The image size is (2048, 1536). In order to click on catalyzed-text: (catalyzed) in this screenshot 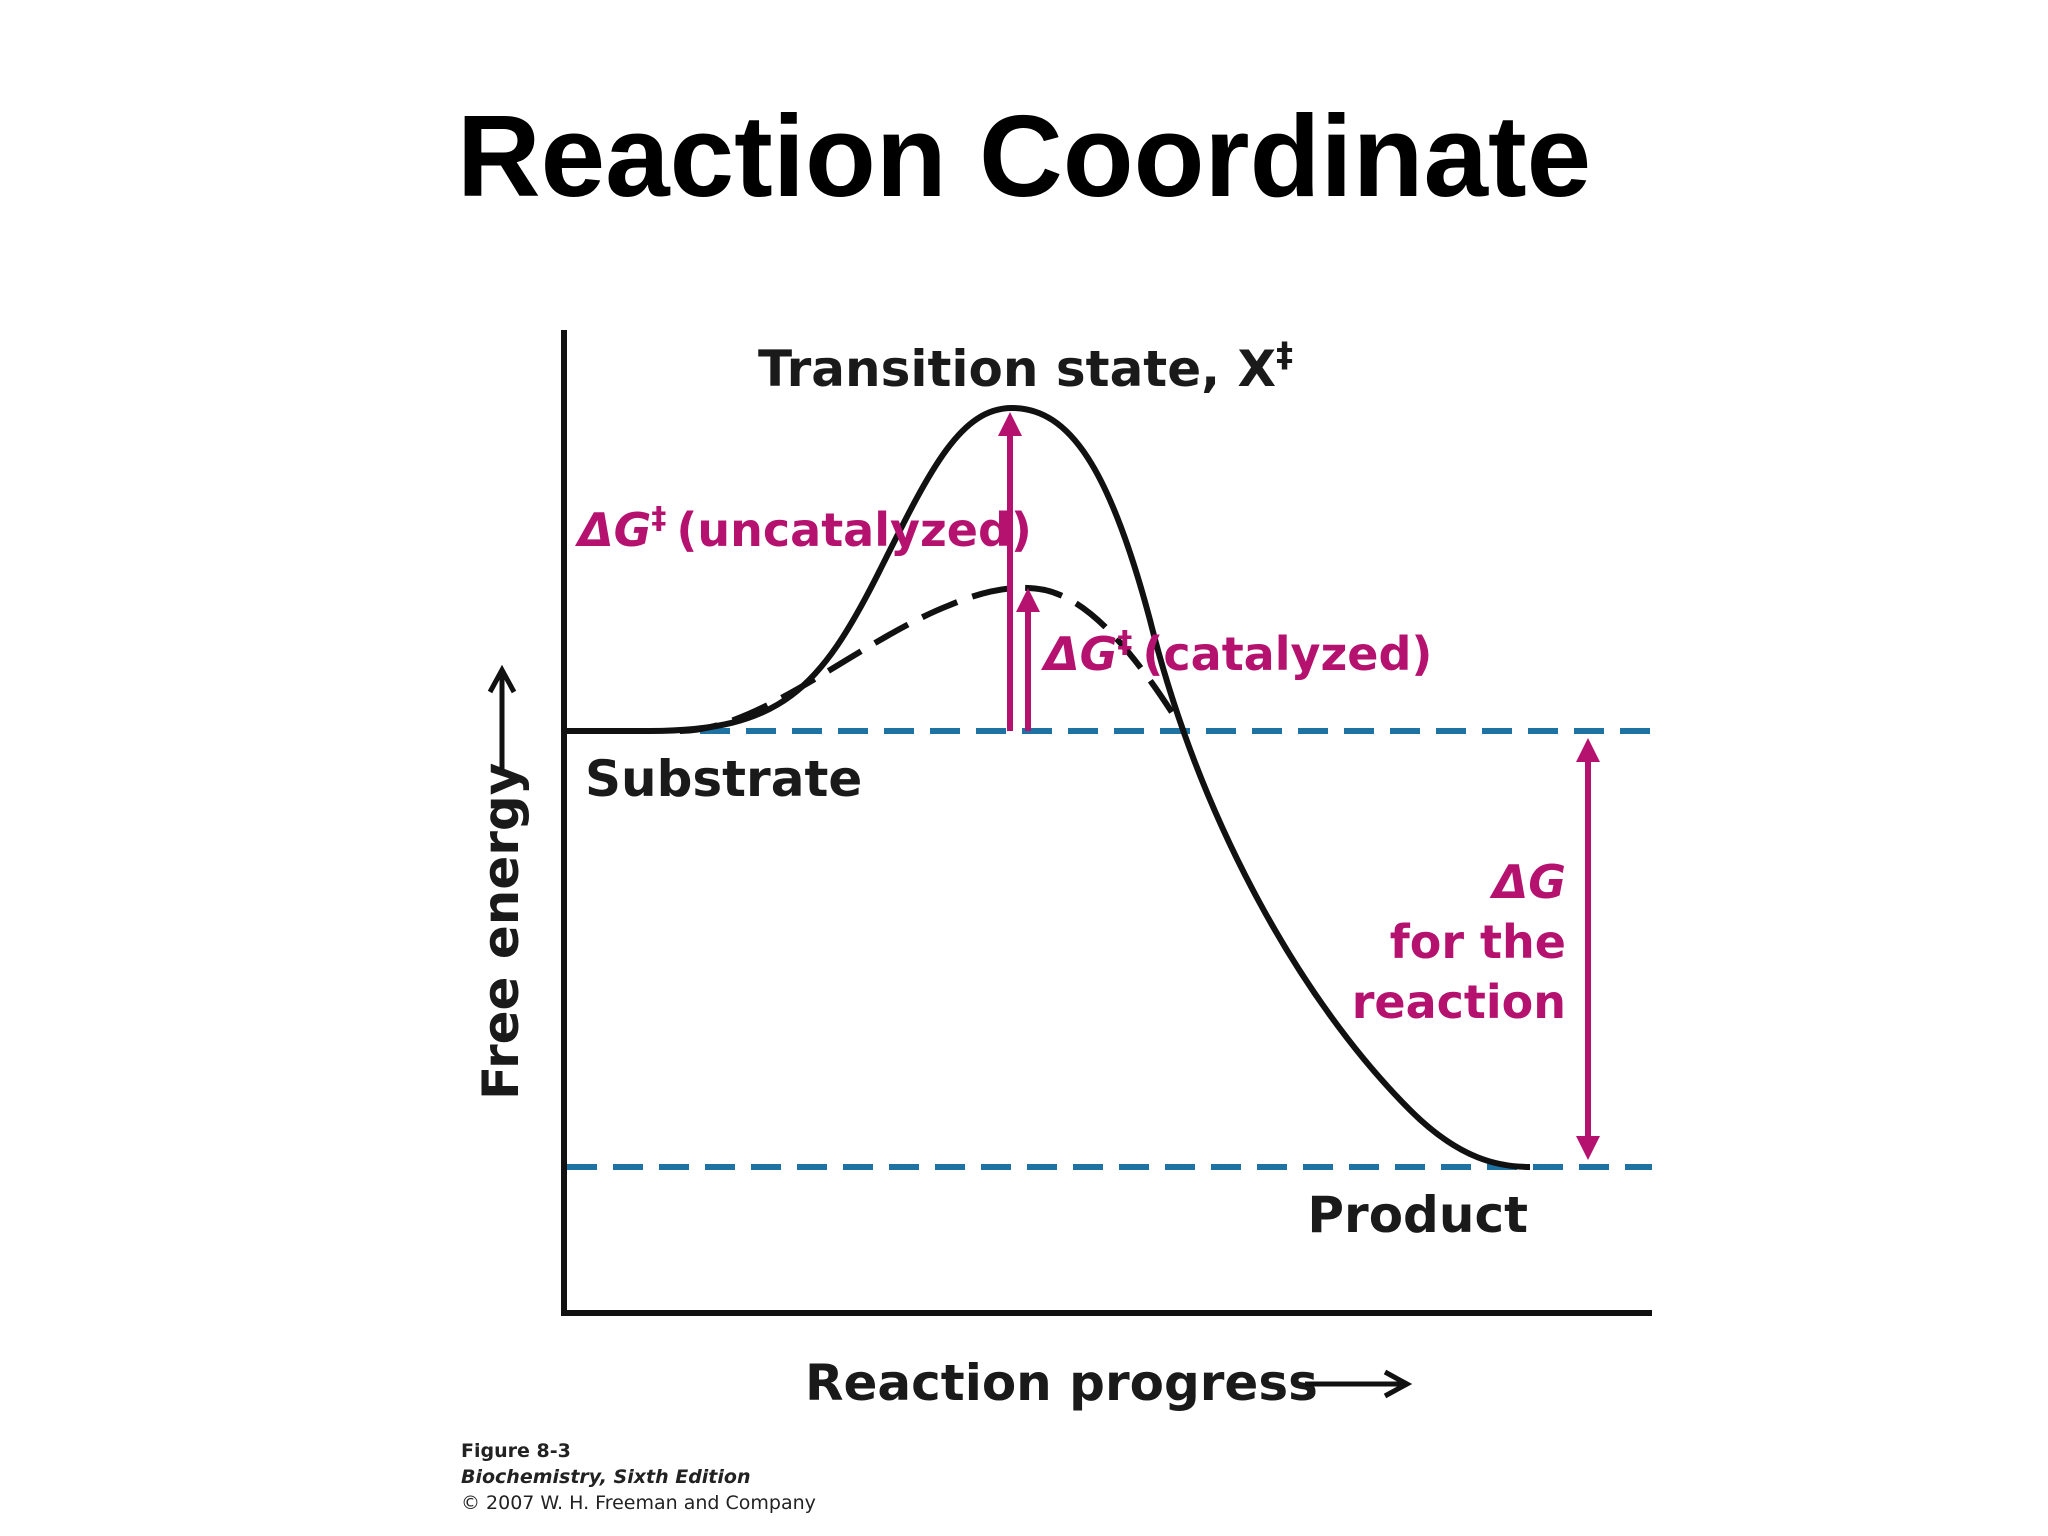, I will do `click(1287, 654)`.